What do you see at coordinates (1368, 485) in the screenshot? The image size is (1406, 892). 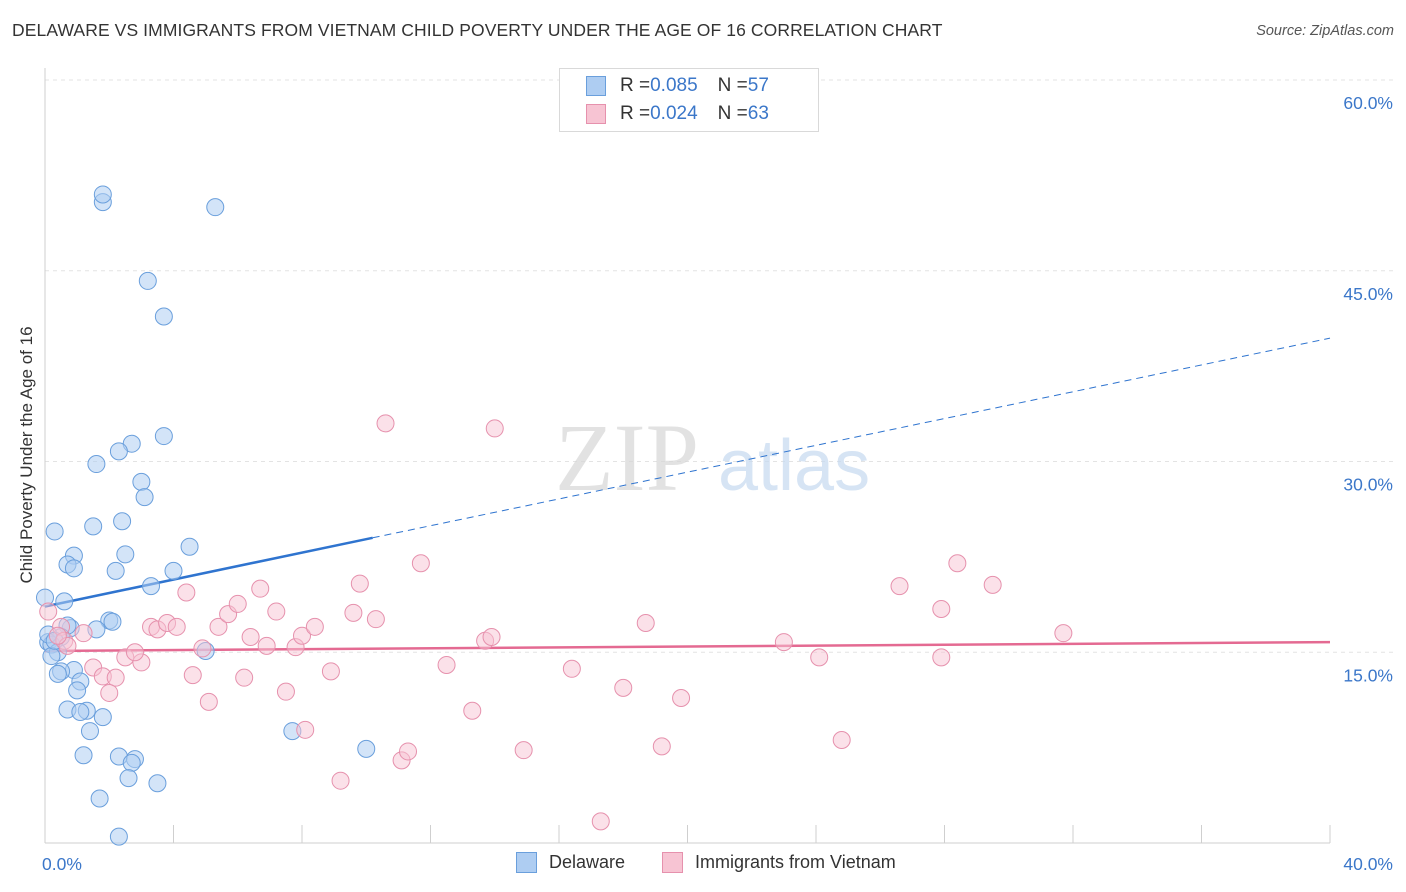 I see `y-tick-label: 30.0%` at bounding box center [1368, 485].